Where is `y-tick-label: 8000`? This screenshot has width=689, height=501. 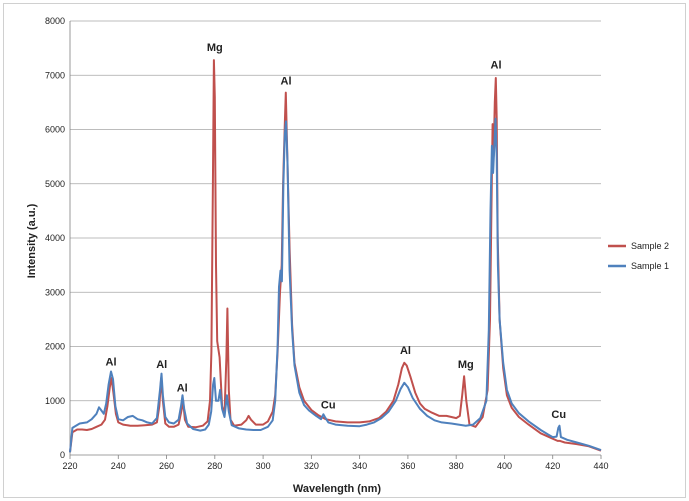 y-tick-label: 8000 is located at coordinates (55, 21).